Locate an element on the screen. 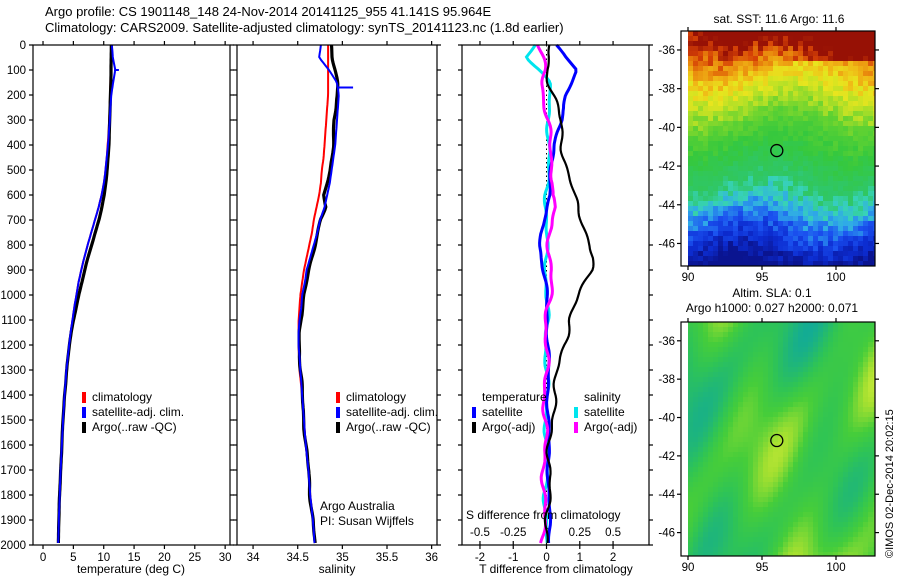  y-tick-label: 1700 is located at coordinates (13, 471).